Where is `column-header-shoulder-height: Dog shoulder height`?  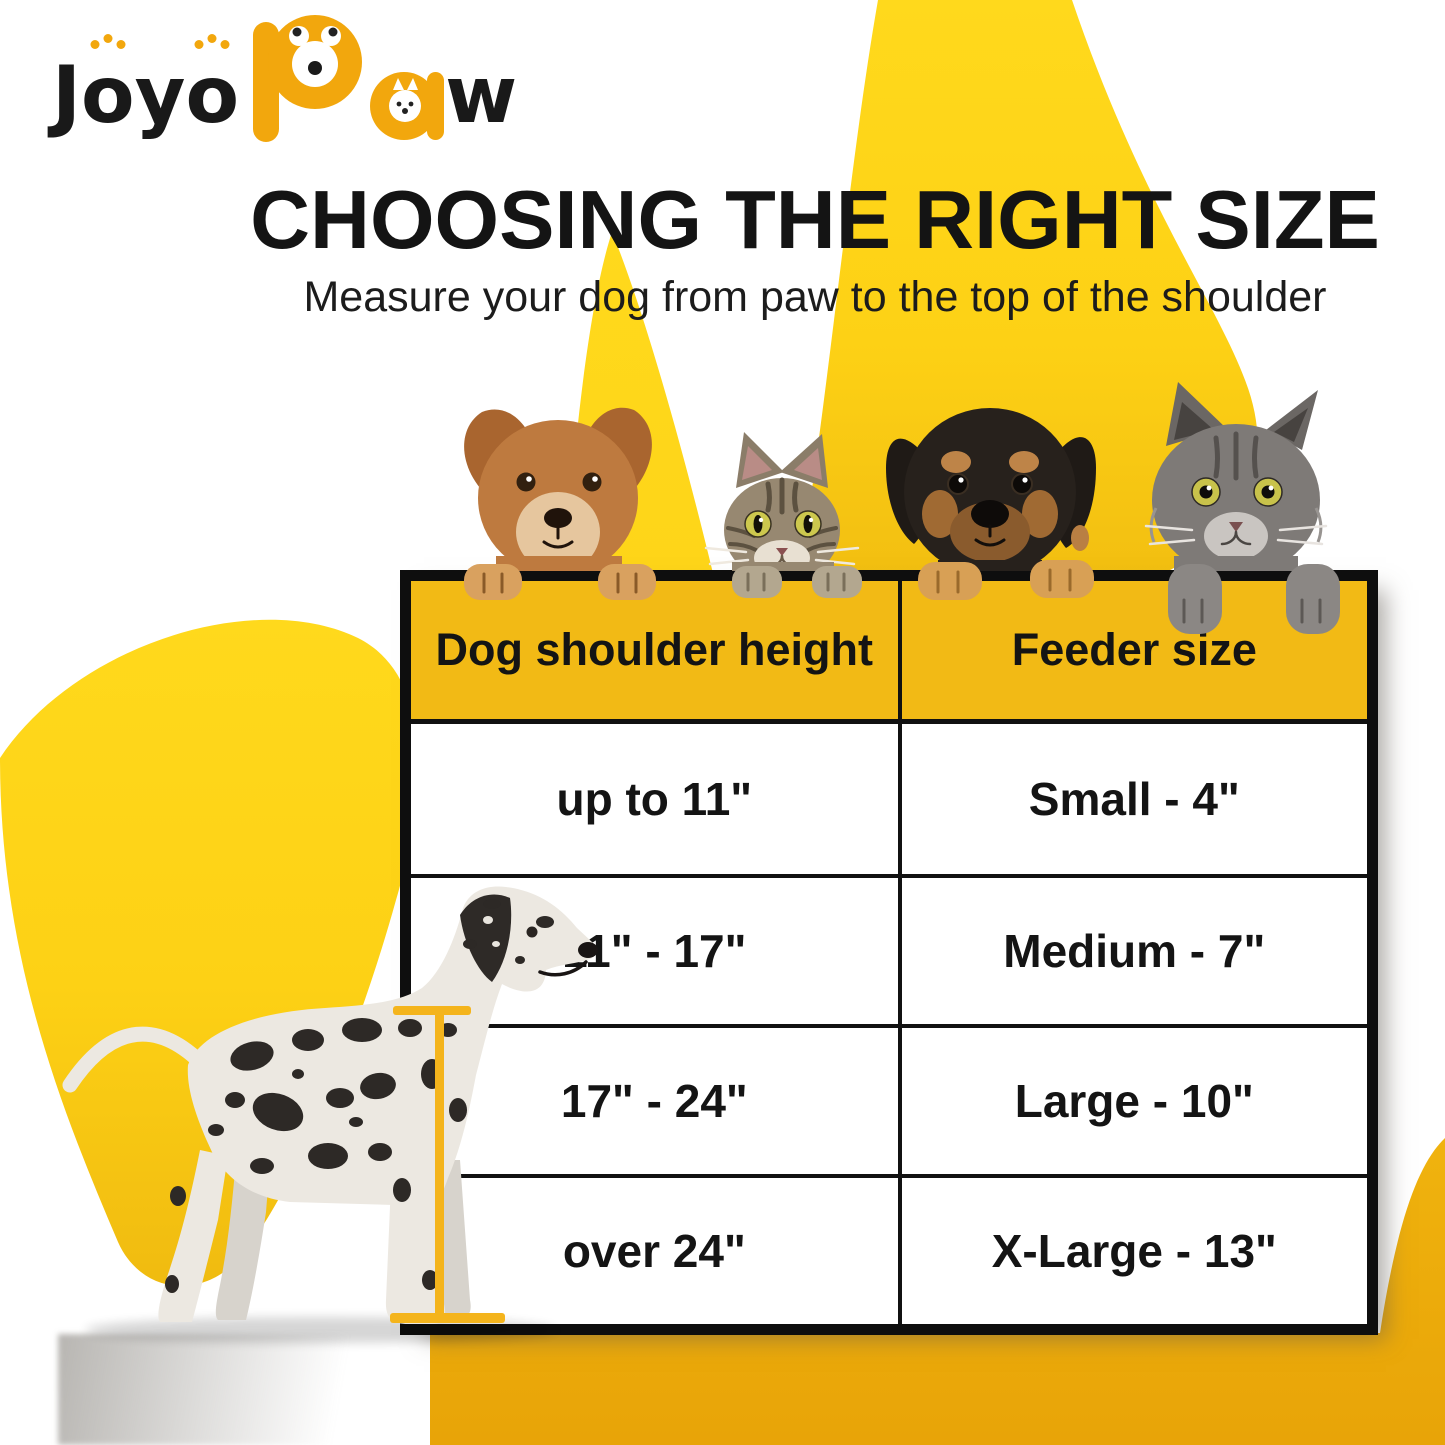 column-header-shoulder-height: Dog shoulder height is located at coordinates (654, 652).